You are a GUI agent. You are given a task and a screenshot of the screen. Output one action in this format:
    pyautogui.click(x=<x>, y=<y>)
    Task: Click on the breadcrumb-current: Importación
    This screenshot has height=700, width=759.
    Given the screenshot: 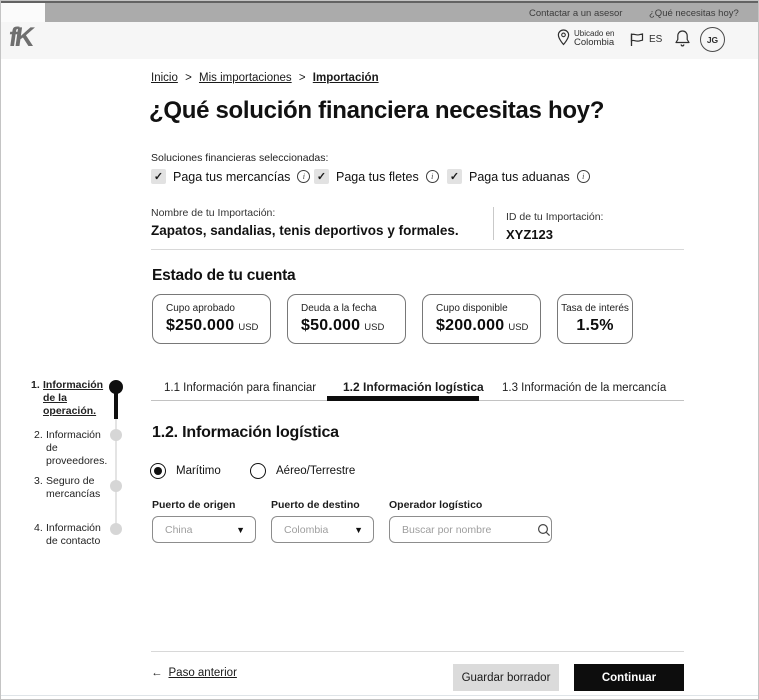 What is the action you would take?
    pyautogui.click(x=345, y=78)
    